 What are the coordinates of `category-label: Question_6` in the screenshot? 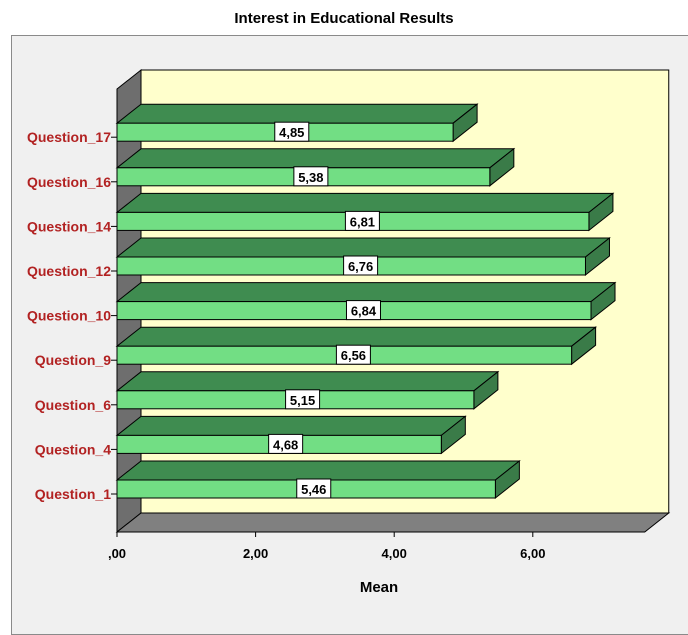 It's located at (73, 405).